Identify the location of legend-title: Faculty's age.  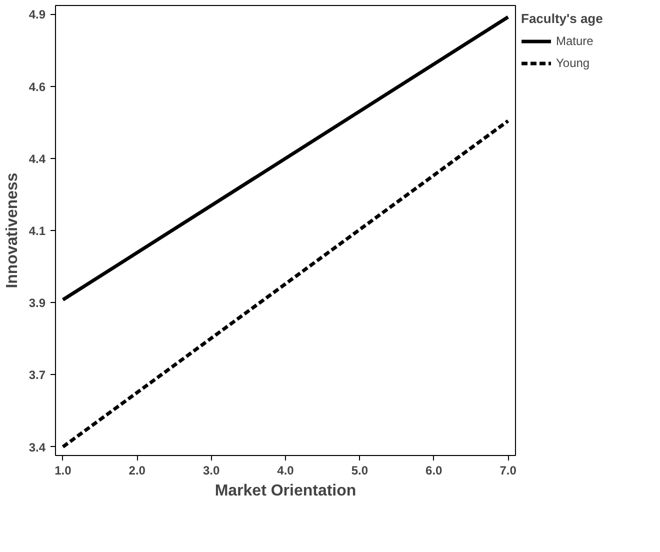
(562, 18).